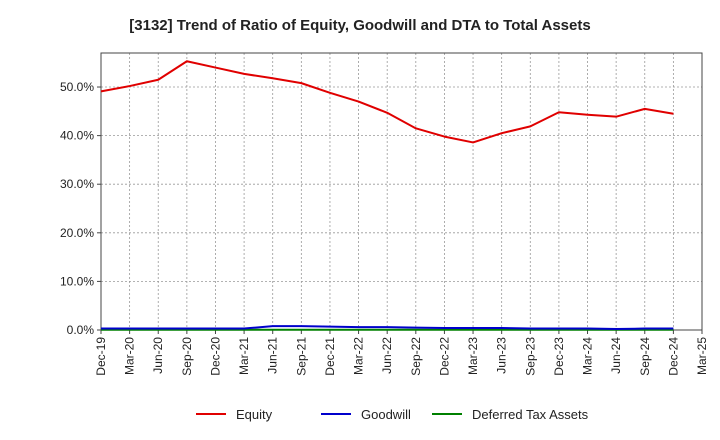  Describe the element at coordinates (473, 356) in the screenshot. I see `x-tick-label: Mar-23` at that location.